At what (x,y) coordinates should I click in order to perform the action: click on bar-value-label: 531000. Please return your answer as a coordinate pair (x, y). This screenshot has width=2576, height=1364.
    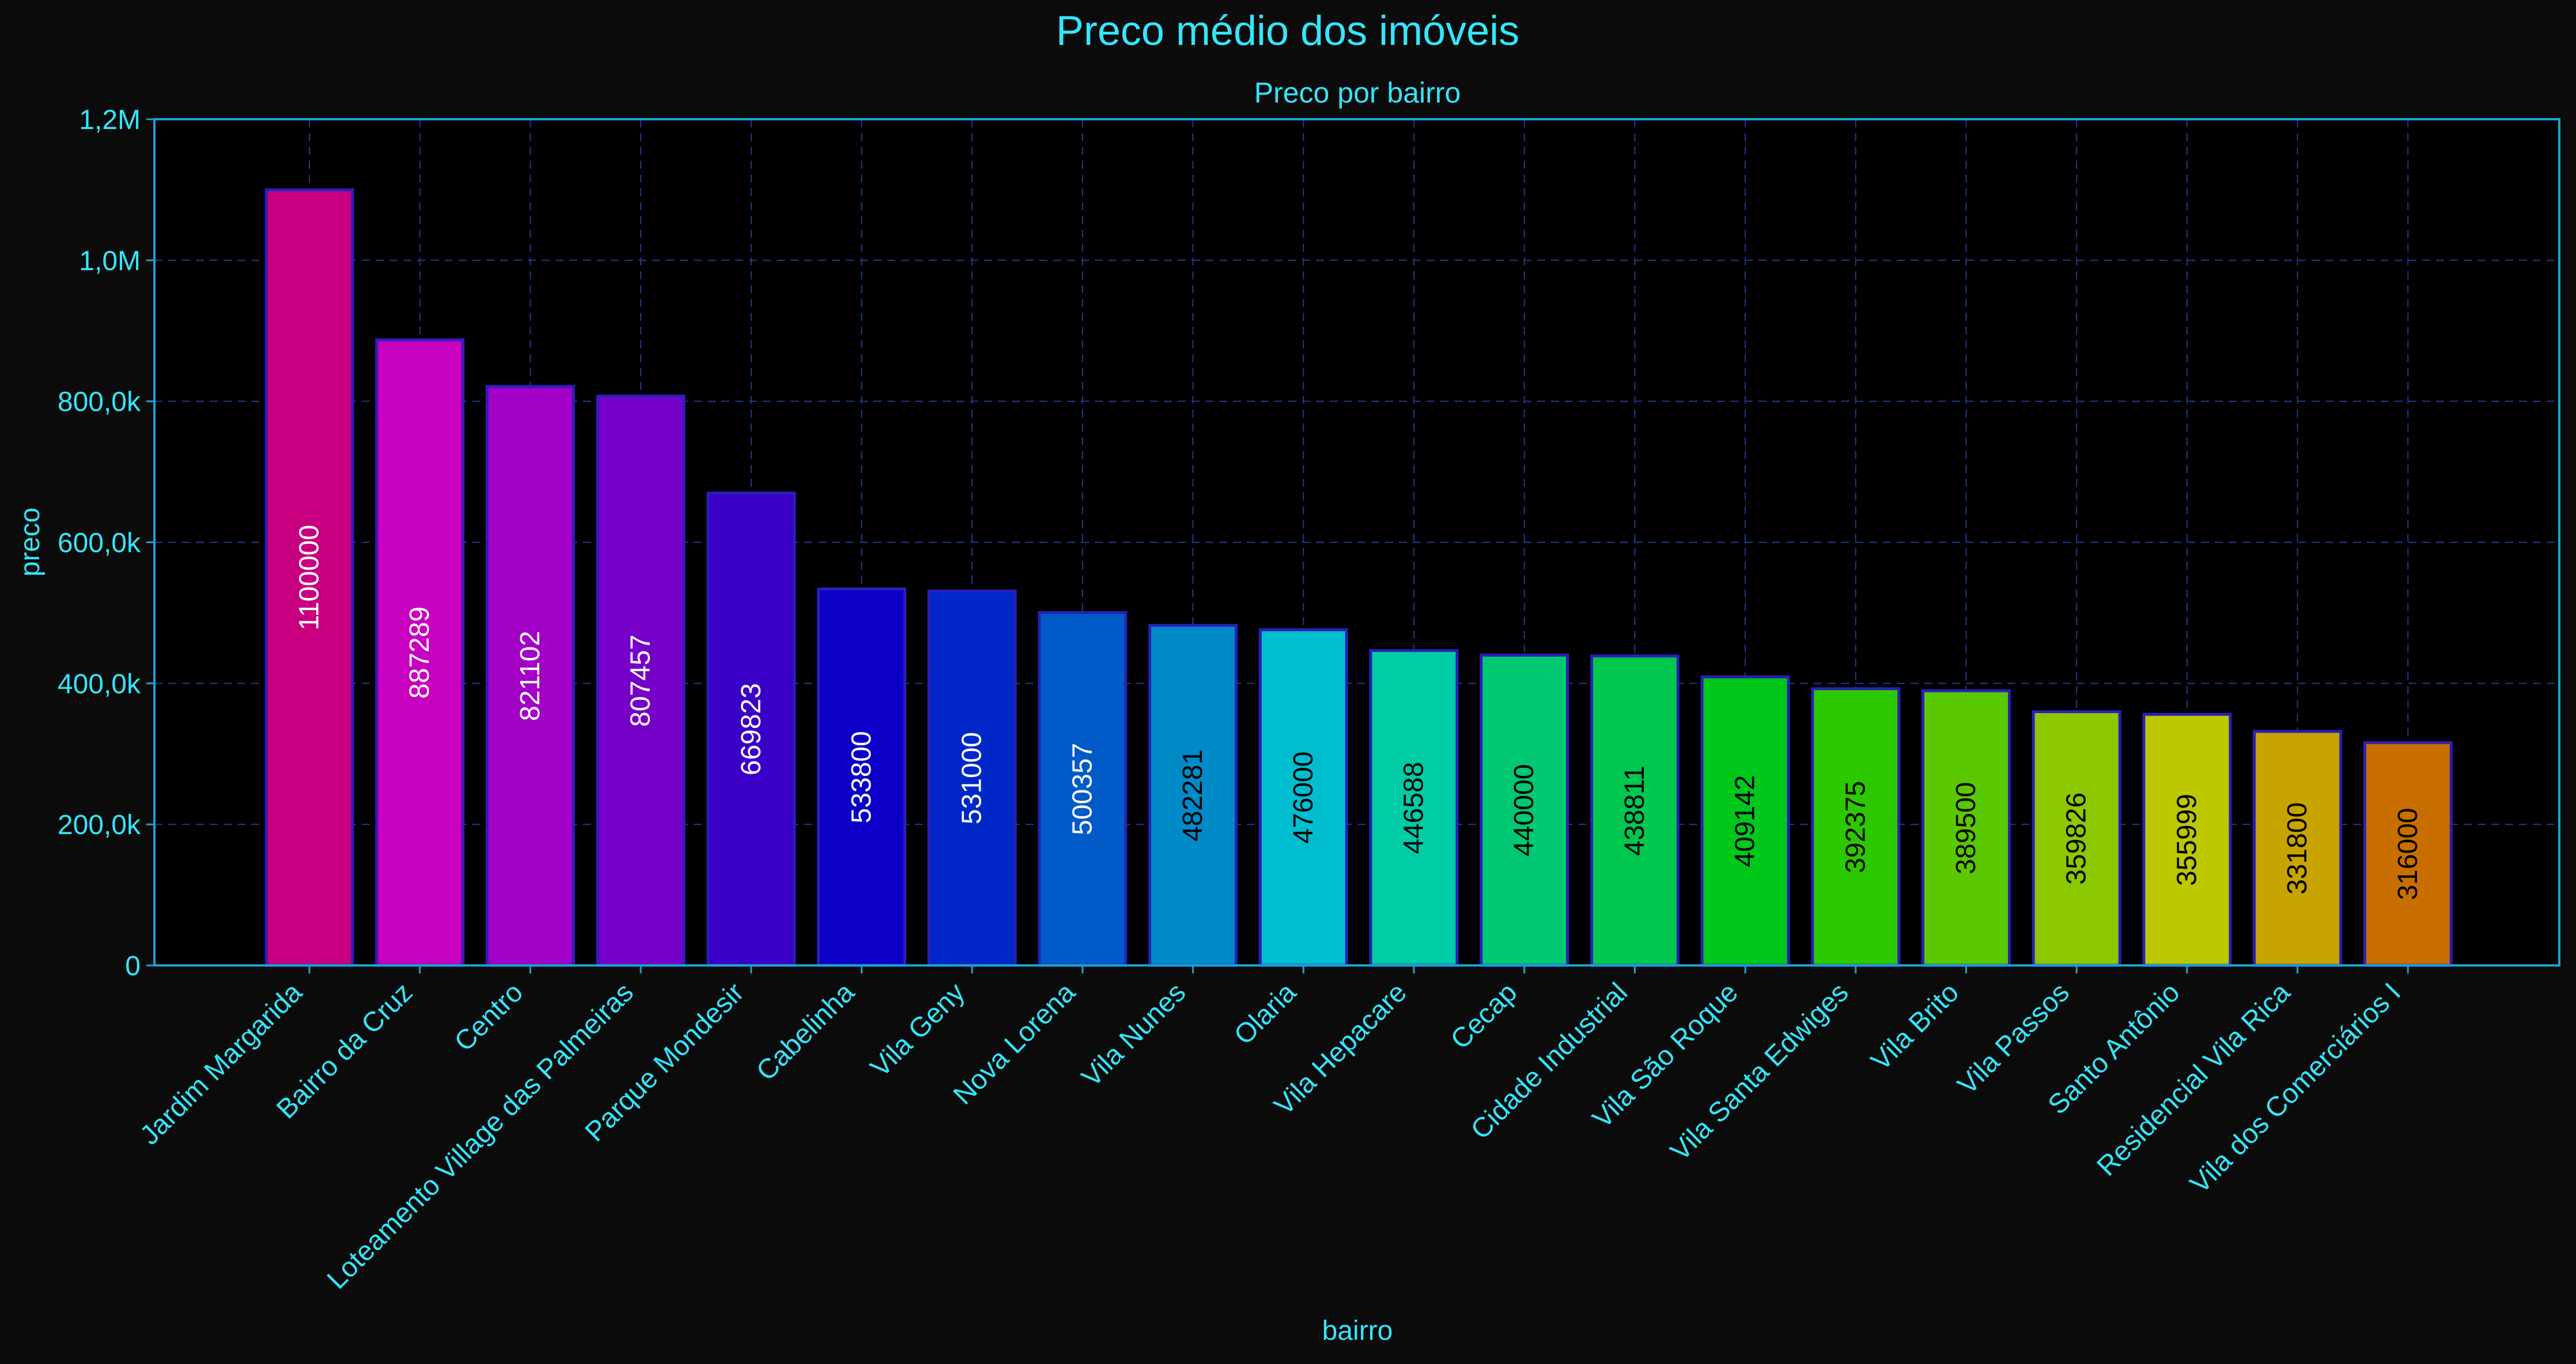
    Looking at the image, I should click on (972, 778).